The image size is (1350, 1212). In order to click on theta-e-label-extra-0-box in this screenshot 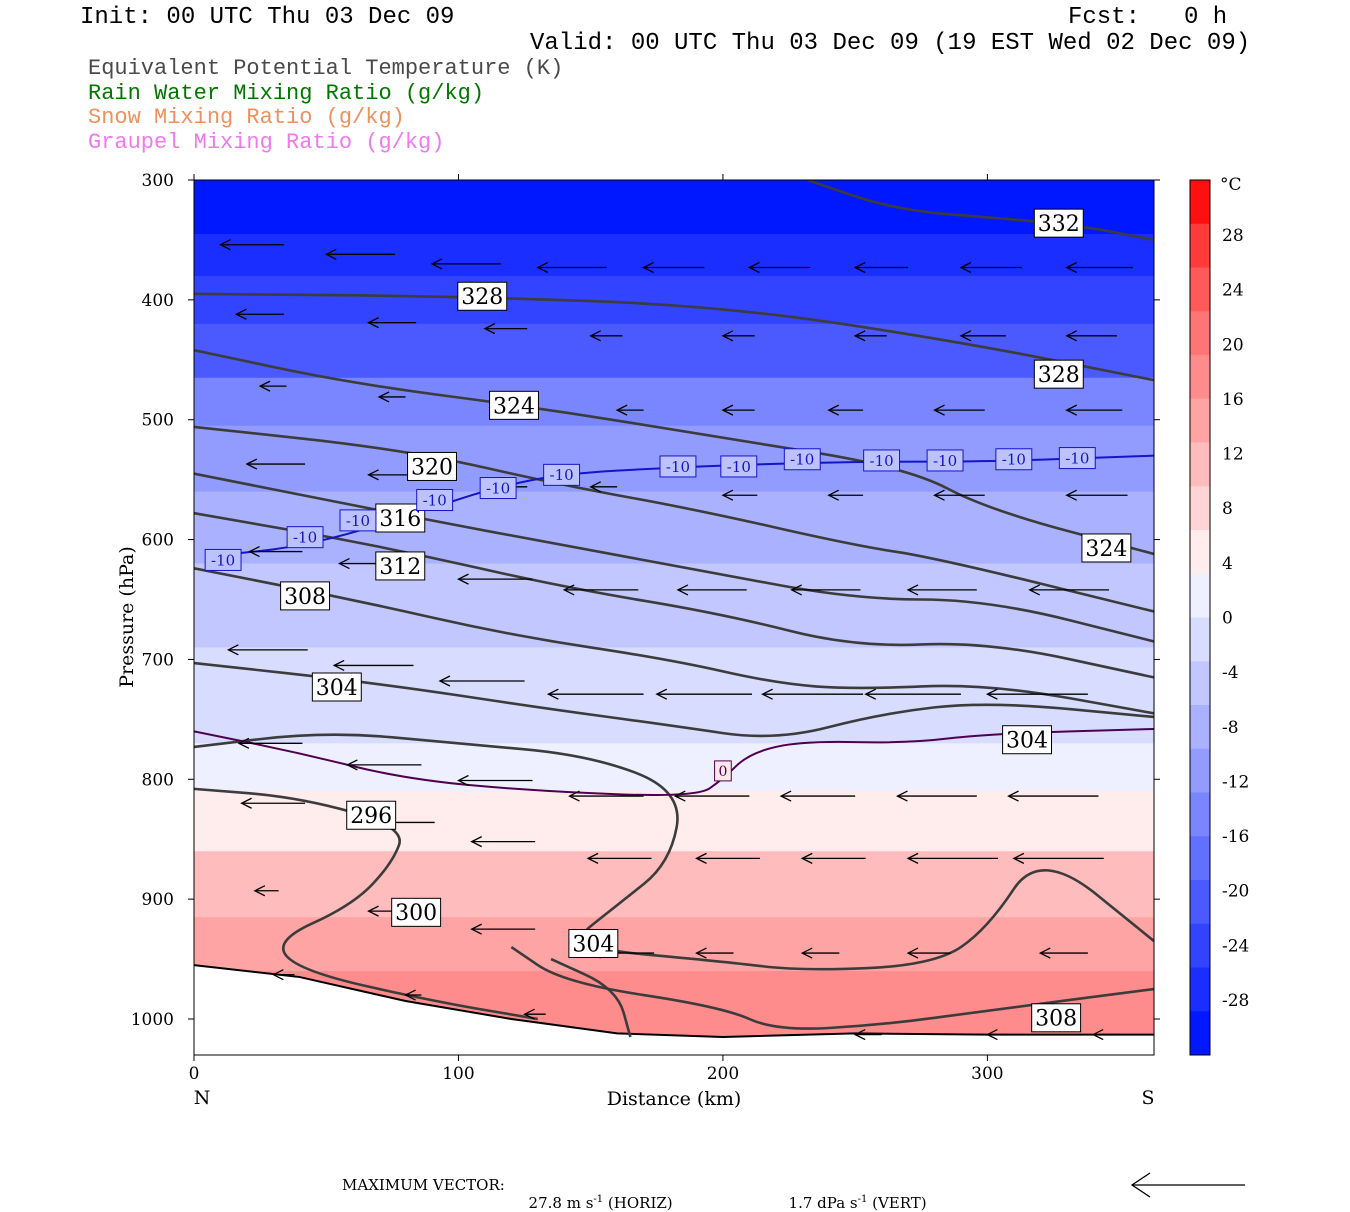, I will do `click(416, 912)`.